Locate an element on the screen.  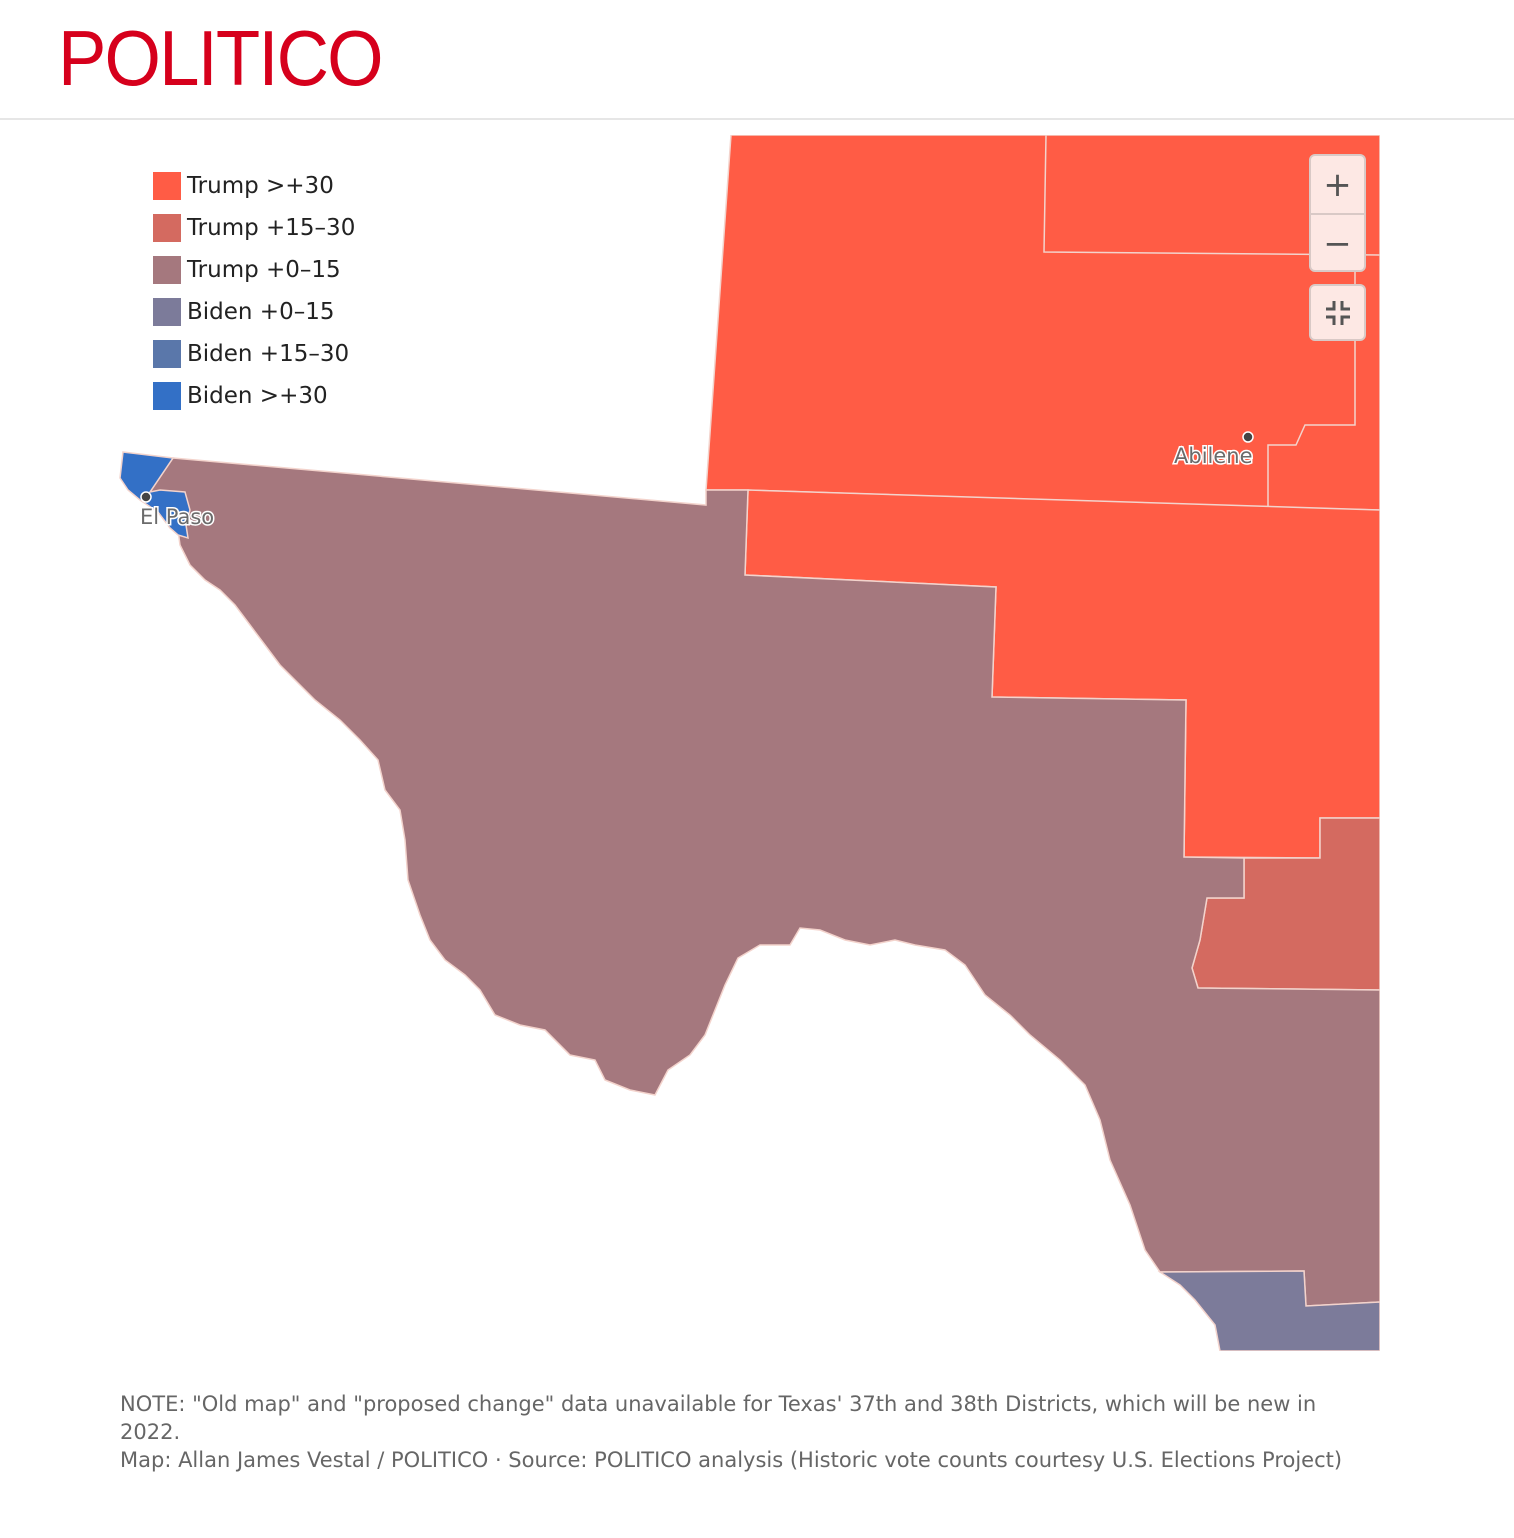
politico-logo: POLITICO is located at coordinates (221, 58).